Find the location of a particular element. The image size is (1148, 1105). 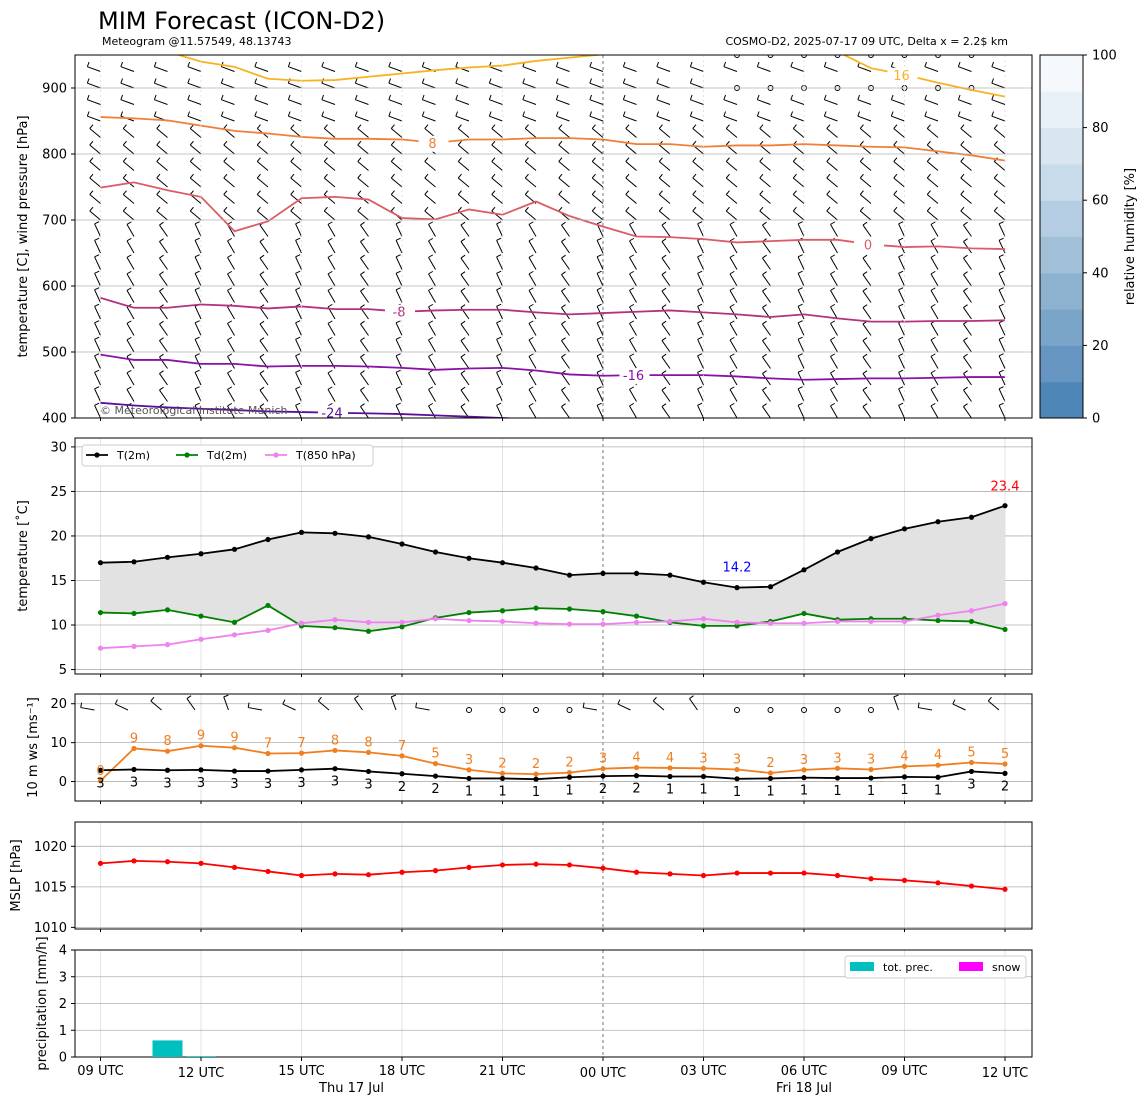

wind-speed-label: 1 is located at coordinates (569, 790).